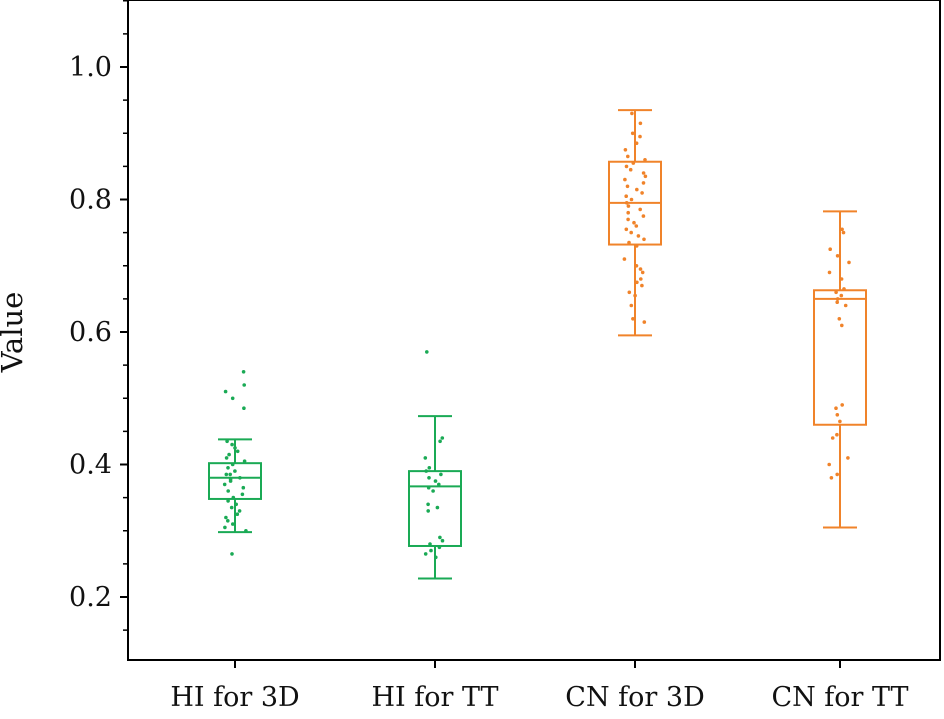  I want to click on x-axis: HI for 3D HI for TT CN for 3D CN for TT, so click(539, 686).